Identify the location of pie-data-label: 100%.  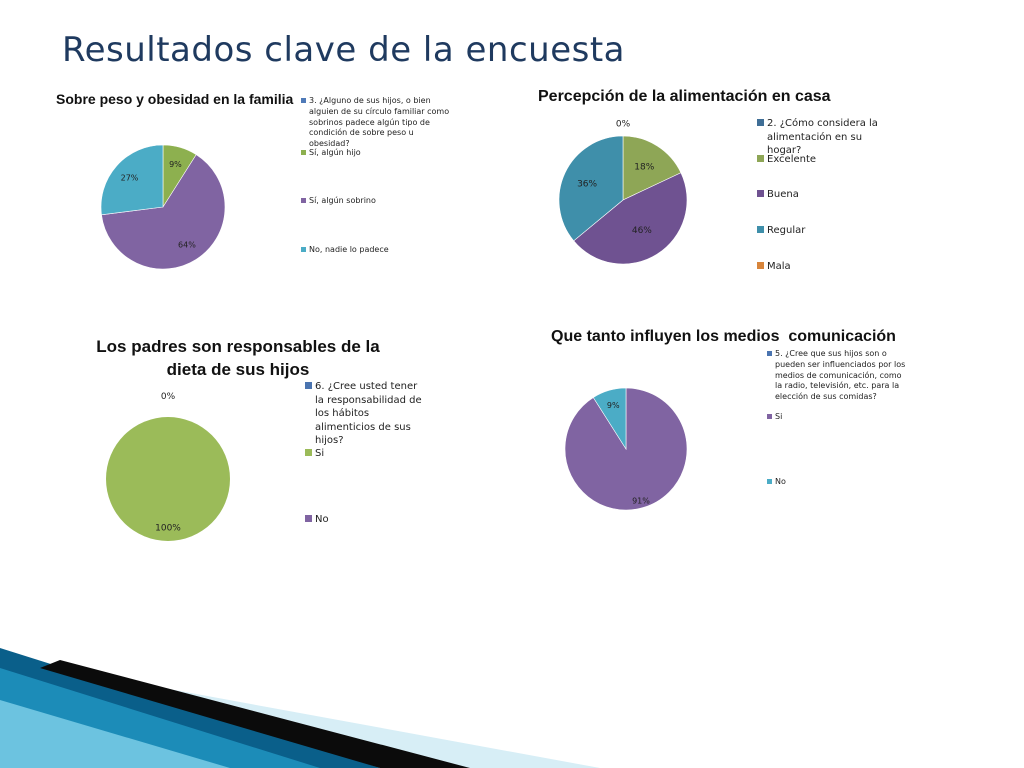
(168, 529).